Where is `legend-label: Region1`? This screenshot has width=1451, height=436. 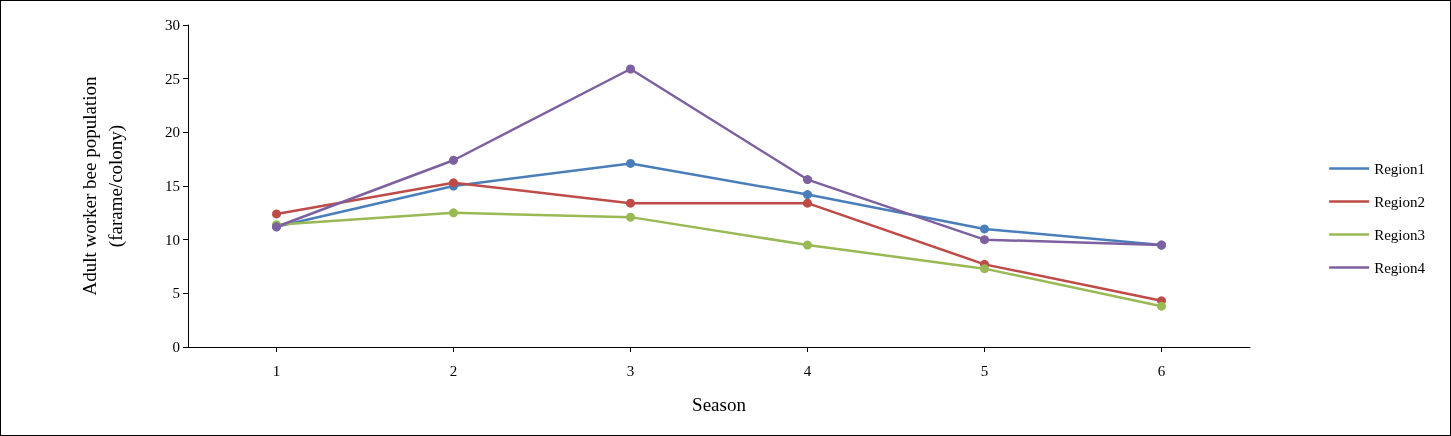
legend-label: Region1 is located at coordinates (1400, 168).